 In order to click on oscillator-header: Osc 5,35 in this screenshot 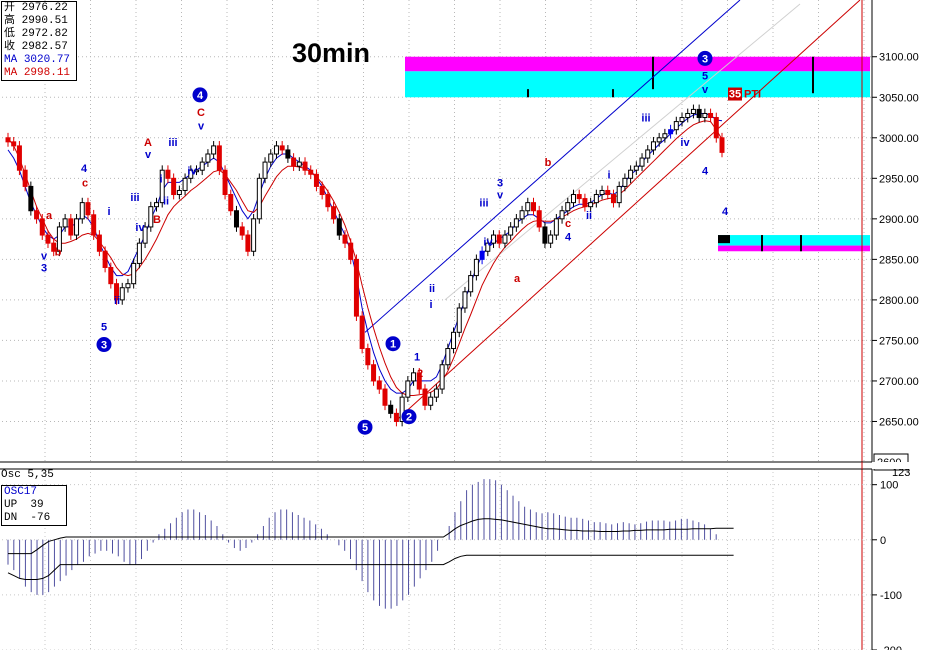, I will do `click(27, 475)`.